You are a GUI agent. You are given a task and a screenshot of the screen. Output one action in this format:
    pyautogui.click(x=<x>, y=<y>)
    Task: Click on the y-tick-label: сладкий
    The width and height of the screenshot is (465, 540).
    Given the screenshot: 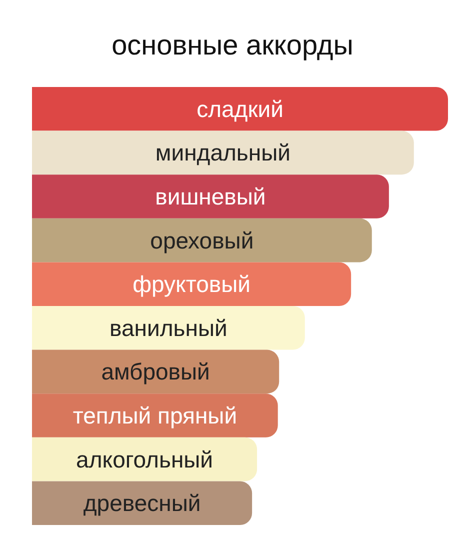 What is the action you would take?
    pyautogui.click(x=240, y=109)
    